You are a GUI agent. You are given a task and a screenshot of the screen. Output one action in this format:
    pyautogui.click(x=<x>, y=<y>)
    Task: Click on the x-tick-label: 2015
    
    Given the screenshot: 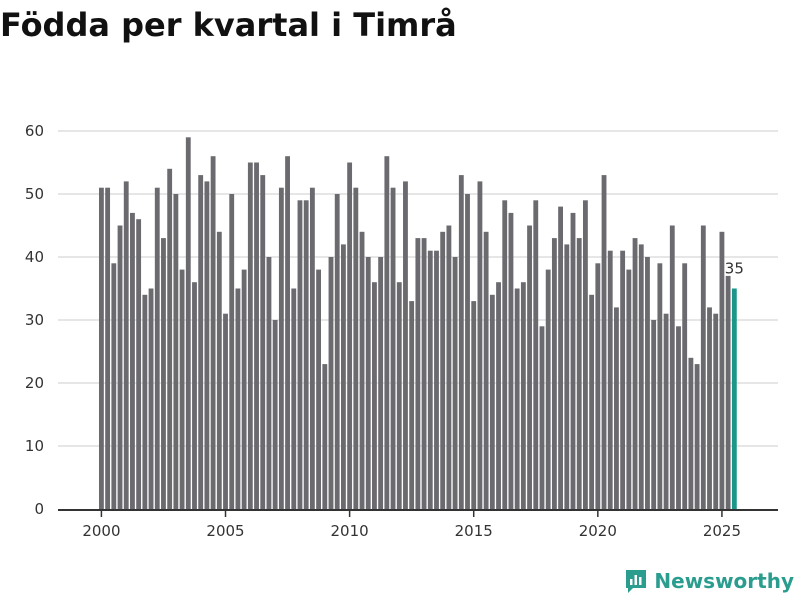 What is the action you would take?
    pyautogui.click(x=474, y=531)
    